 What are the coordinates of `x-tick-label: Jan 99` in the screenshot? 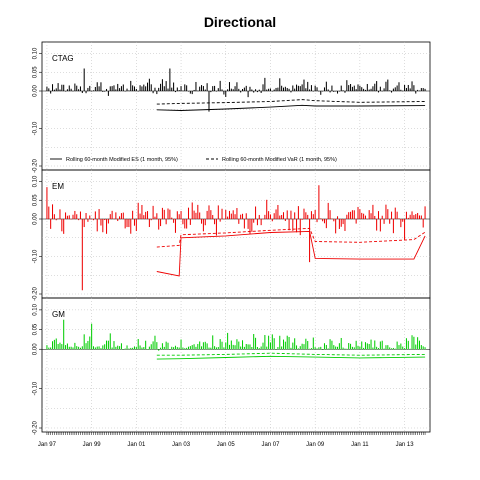 It's located at (92, 445).